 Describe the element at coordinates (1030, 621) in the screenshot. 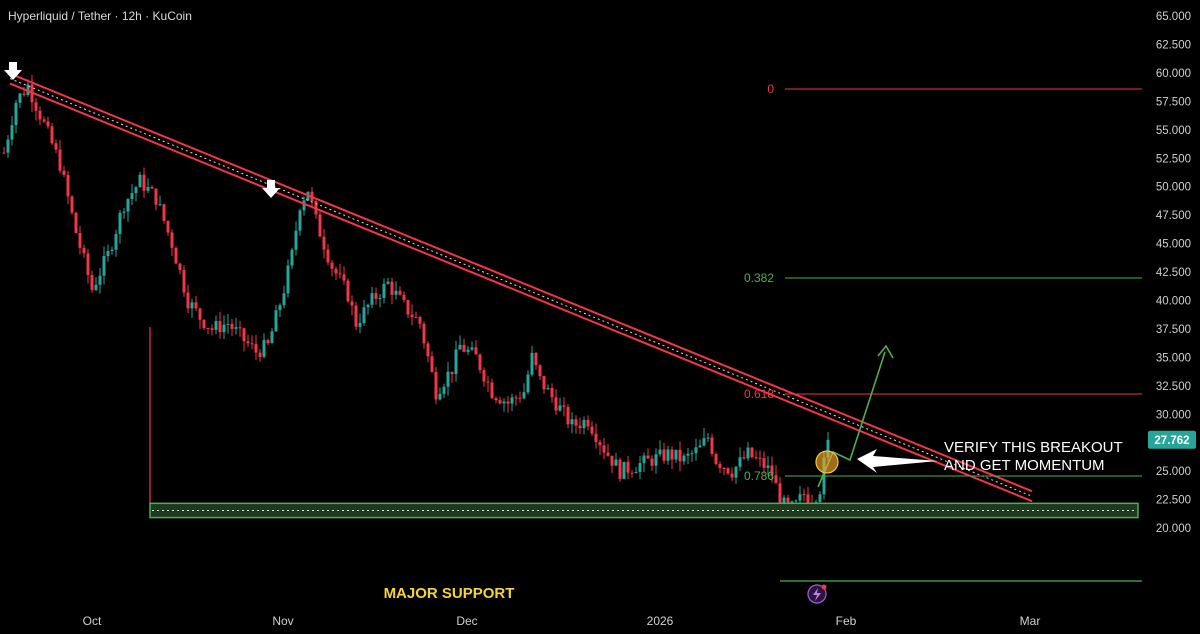

I see `x-tick-label: Mar` at that location.